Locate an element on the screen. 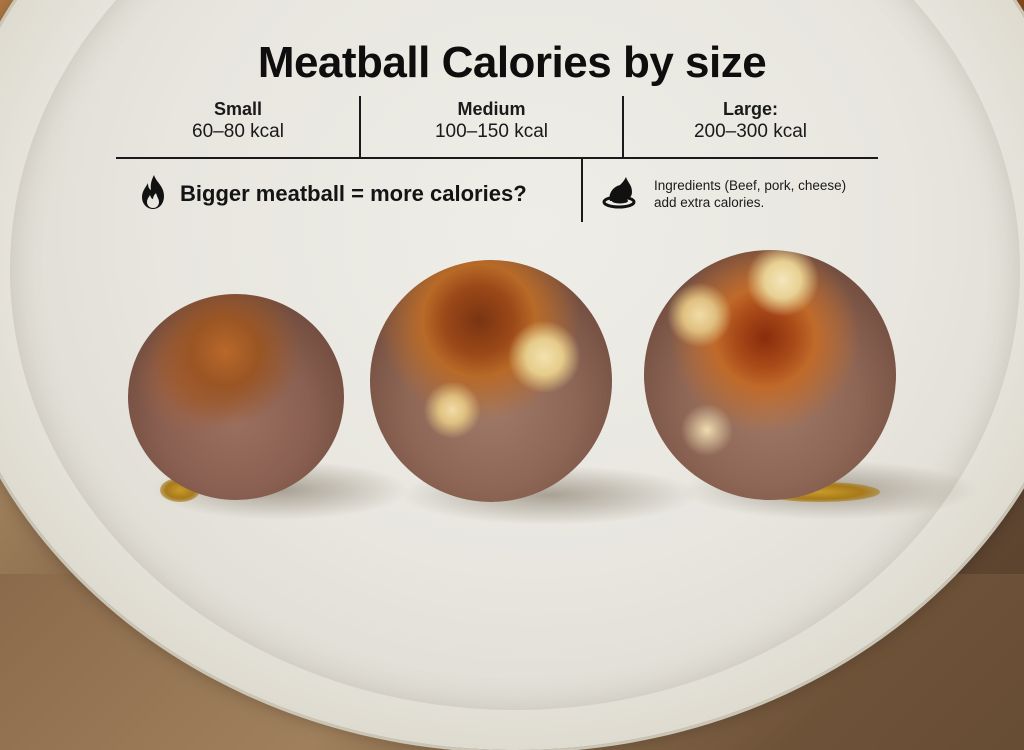 The height and width of the screenshot is (750, 1024). meatball-medium is located at coordinates (491, 381).